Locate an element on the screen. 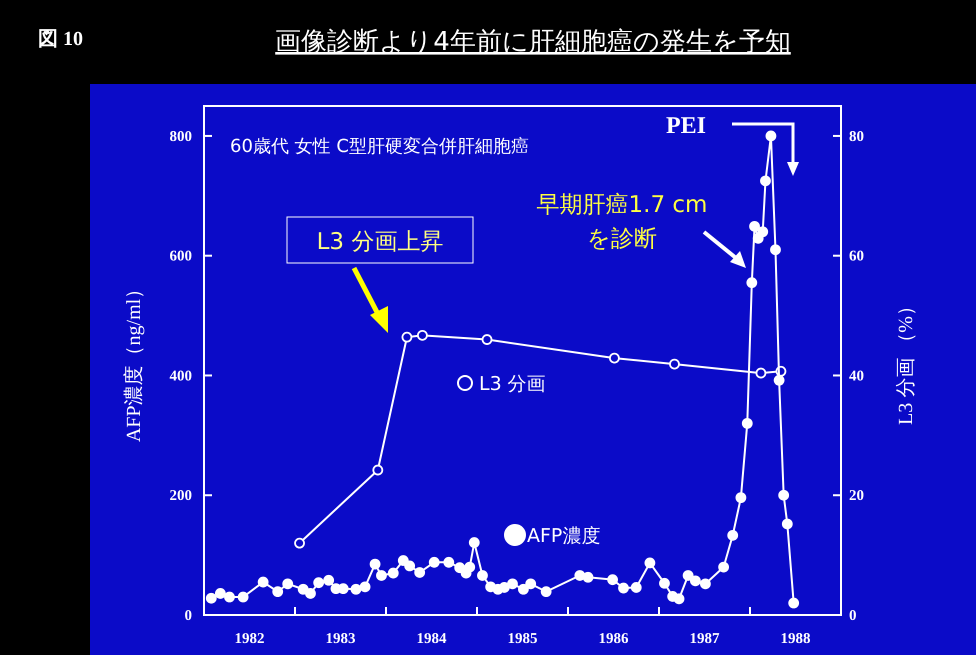 Image resolution: width=976 pixels, height=655 pixels. y2-tick-label: 40 is located at coordinates (856, 376).